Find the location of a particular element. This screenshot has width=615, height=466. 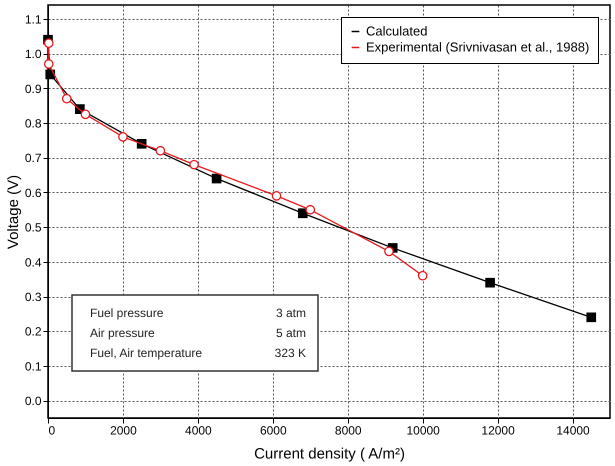

y-tick-label: 0.3 is located at coordinates (33, 297).